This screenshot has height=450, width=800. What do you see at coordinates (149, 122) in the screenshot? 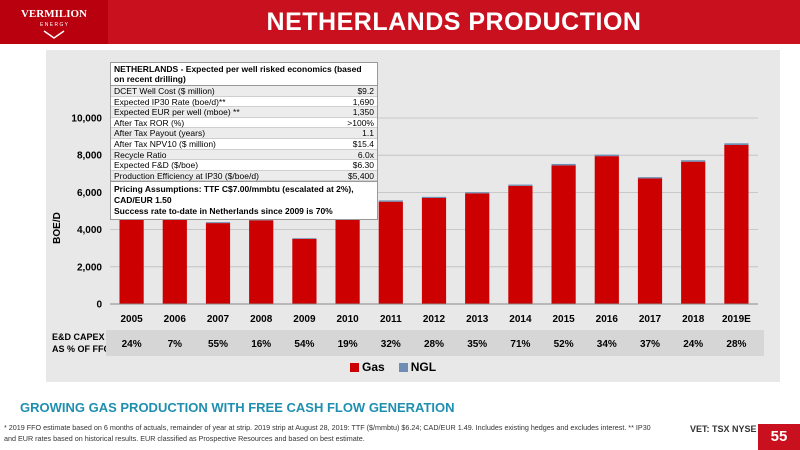
I see `economics-row-label: After Tax ROR (%)` at bounding box center [149, 122].